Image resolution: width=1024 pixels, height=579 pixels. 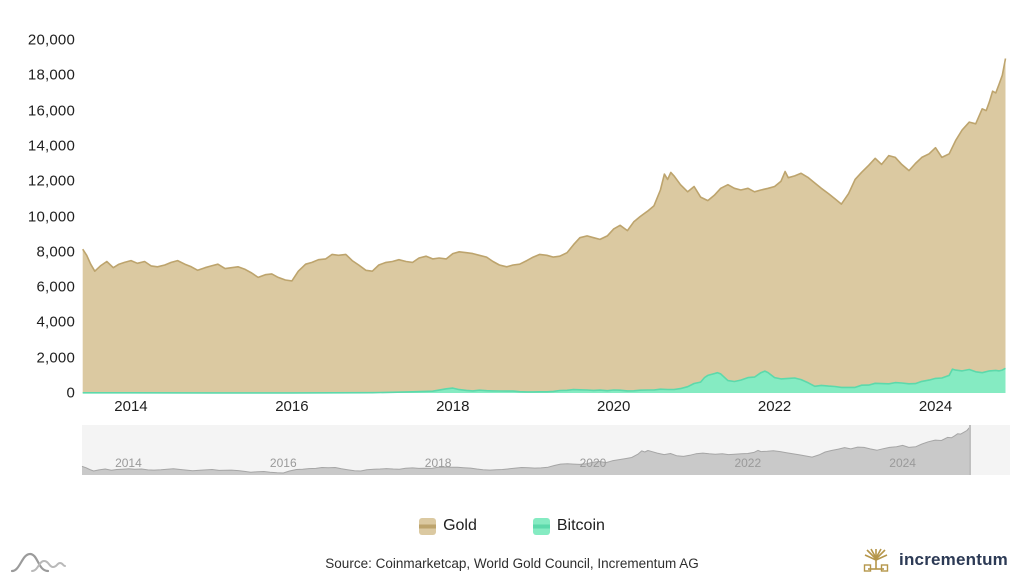 I want to click on y-tick-label: 2,000, so click(x=55, y=358).